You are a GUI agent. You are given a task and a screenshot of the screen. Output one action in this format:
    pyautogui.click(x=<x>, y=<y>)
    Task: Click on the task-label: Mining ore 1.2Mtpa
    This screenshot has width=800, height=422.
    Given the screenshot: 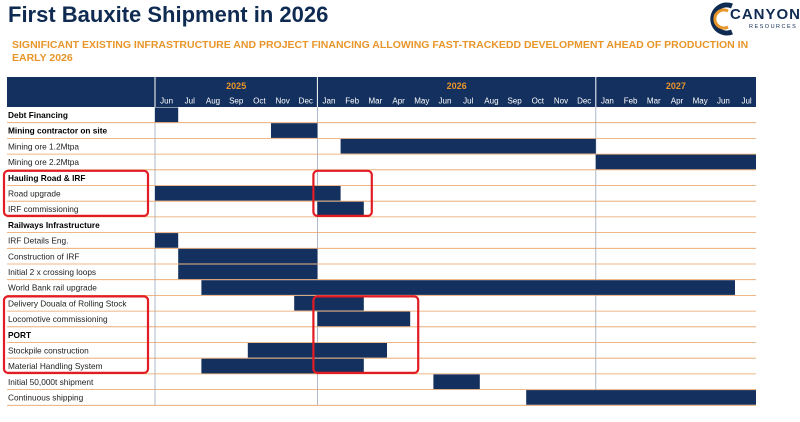 What is the action you would take?
    pyautogui.click(x=43, y=146)
    